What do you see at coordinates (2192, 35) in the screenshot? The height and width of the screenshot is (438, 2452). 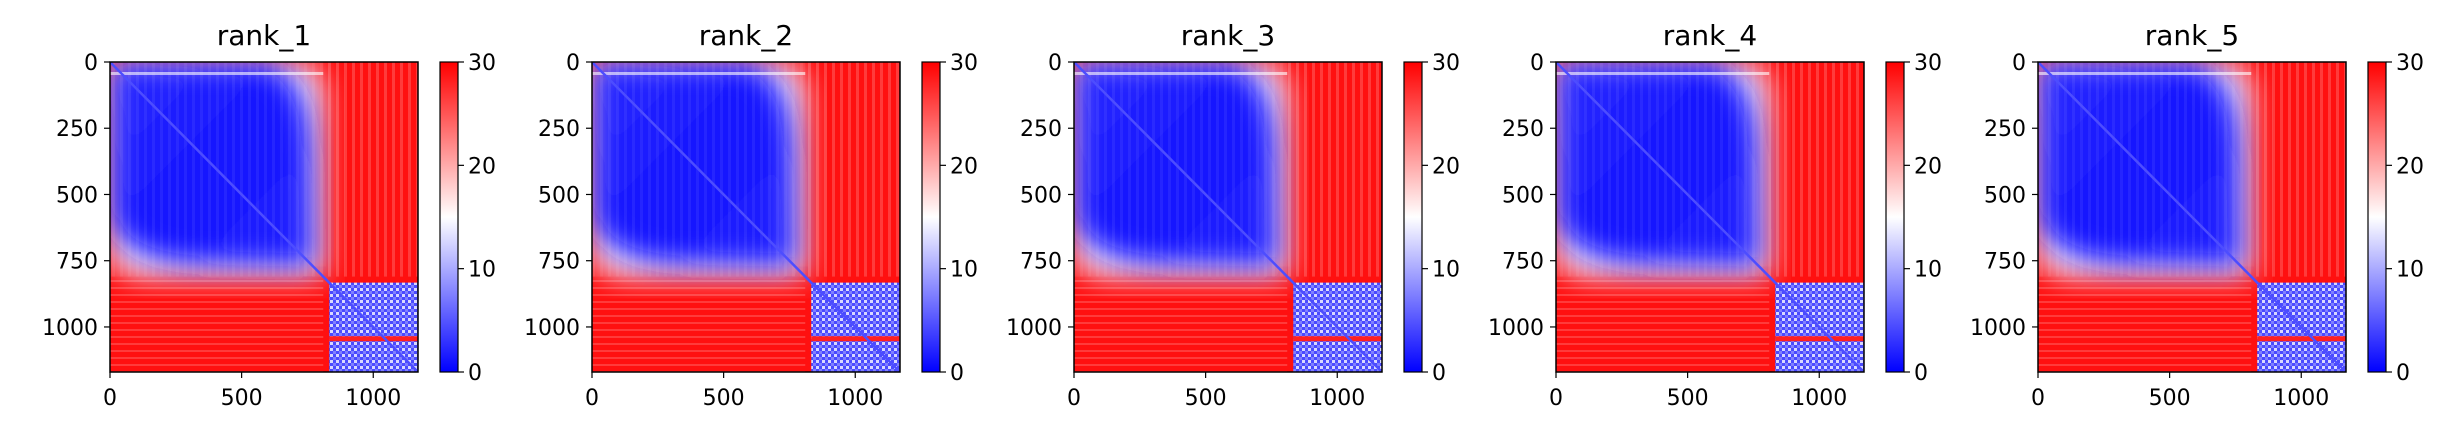 I see `chart-title: rank_5` at bounding box center [2192, 35].